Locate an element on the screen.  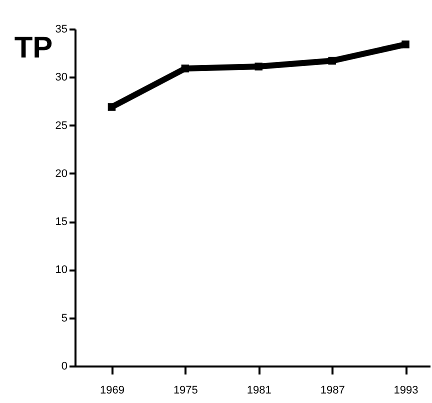
x-tick-label: 1975 is located at coordinates (185, 390).